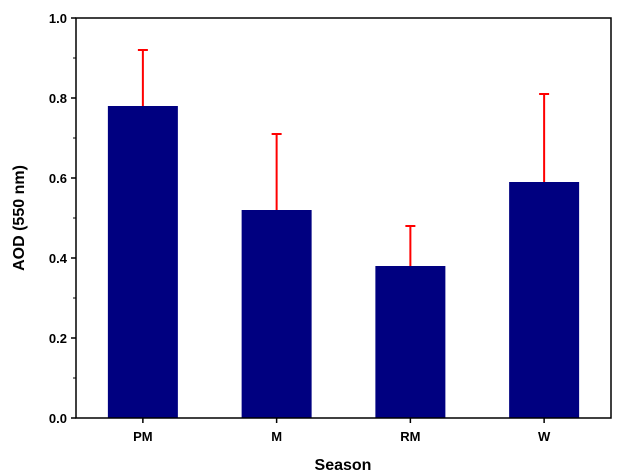 The image size is (626, 475). Describe the element at coordinates (143, 436) in the screenshot. I see `x-tick-label-pm: PM` at that location.